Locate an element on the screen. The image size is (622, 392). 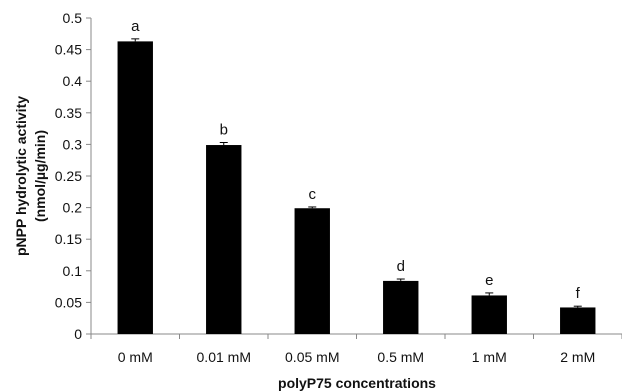
y-tick-label: 0.3 is located at coordinates (73, 144).